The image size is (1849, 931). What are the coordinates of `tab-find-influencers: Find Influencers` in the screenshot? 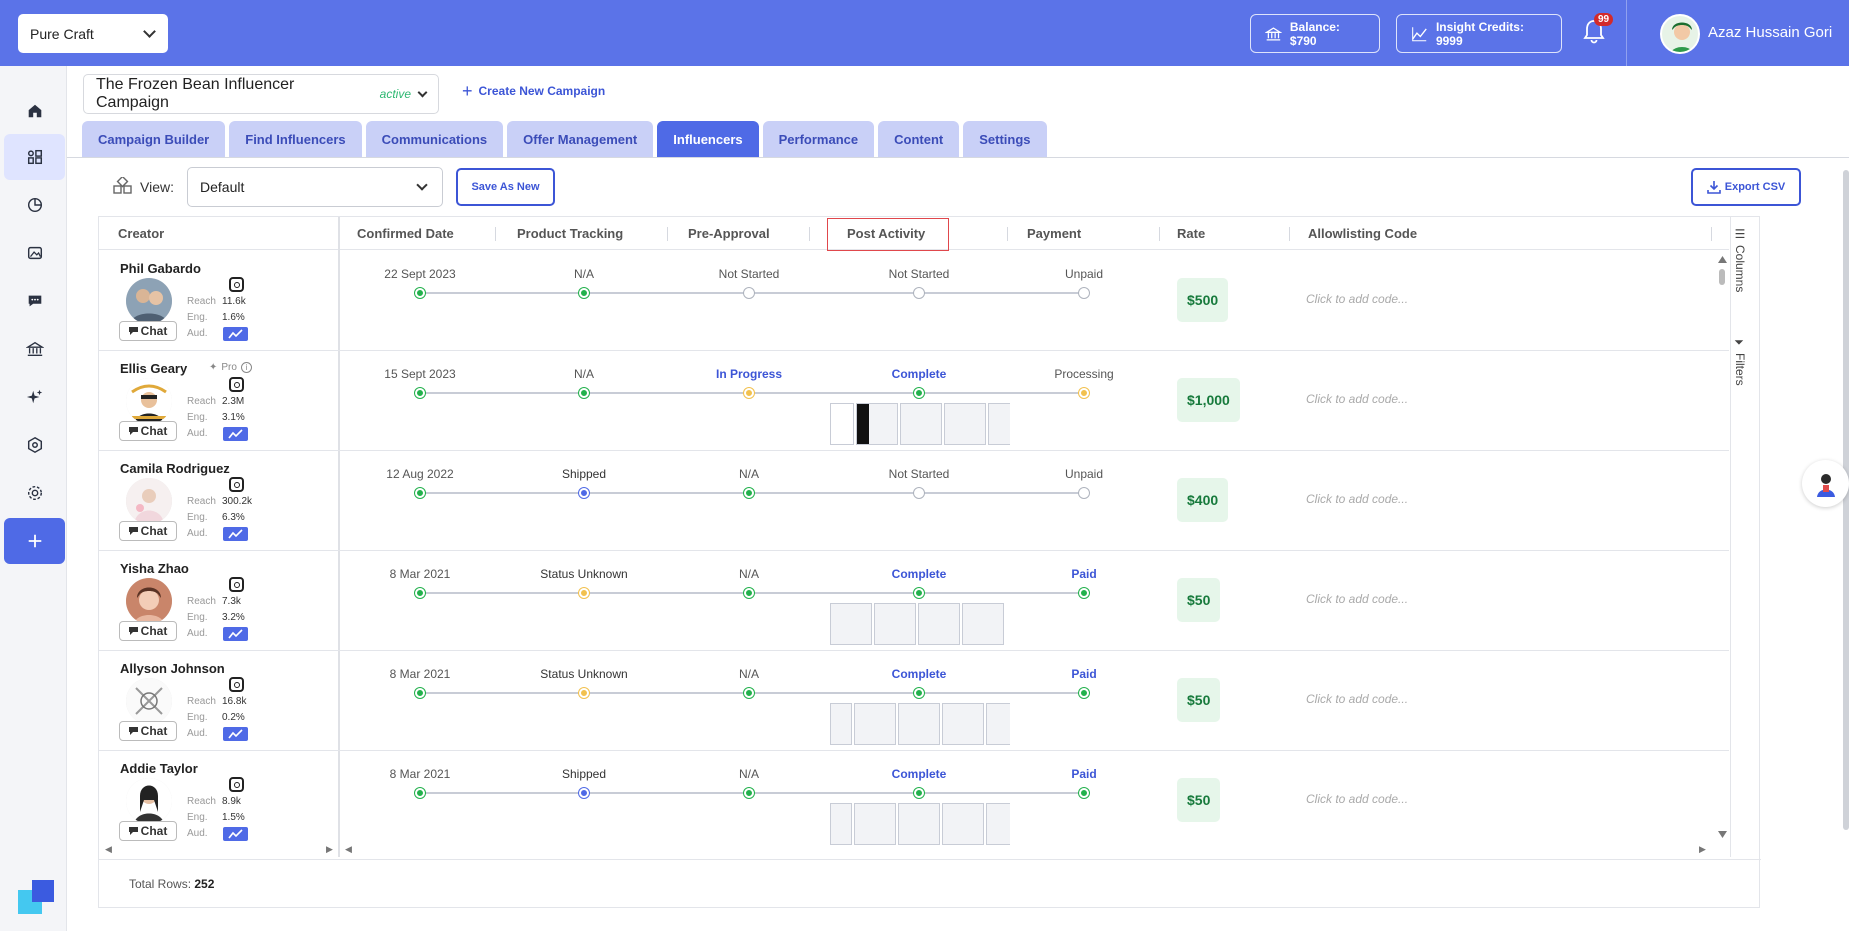 It's located at (295, 139).